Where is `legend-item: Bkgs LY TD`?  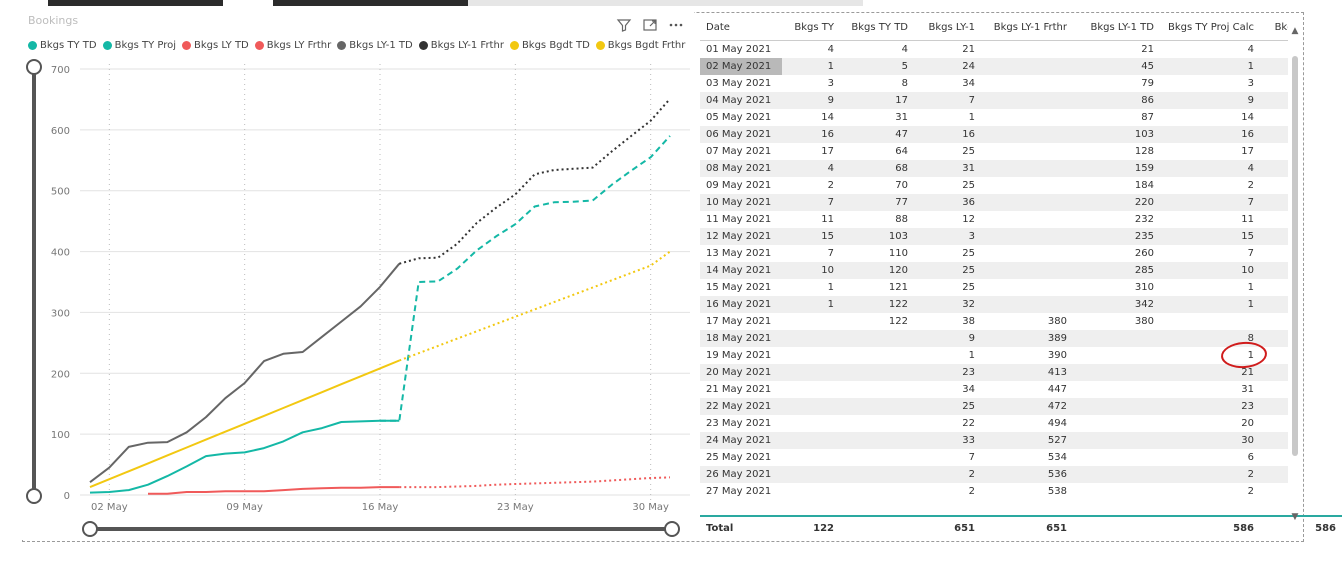 legend-item: Bkgs LY TD is located at coordinates (215, 45).